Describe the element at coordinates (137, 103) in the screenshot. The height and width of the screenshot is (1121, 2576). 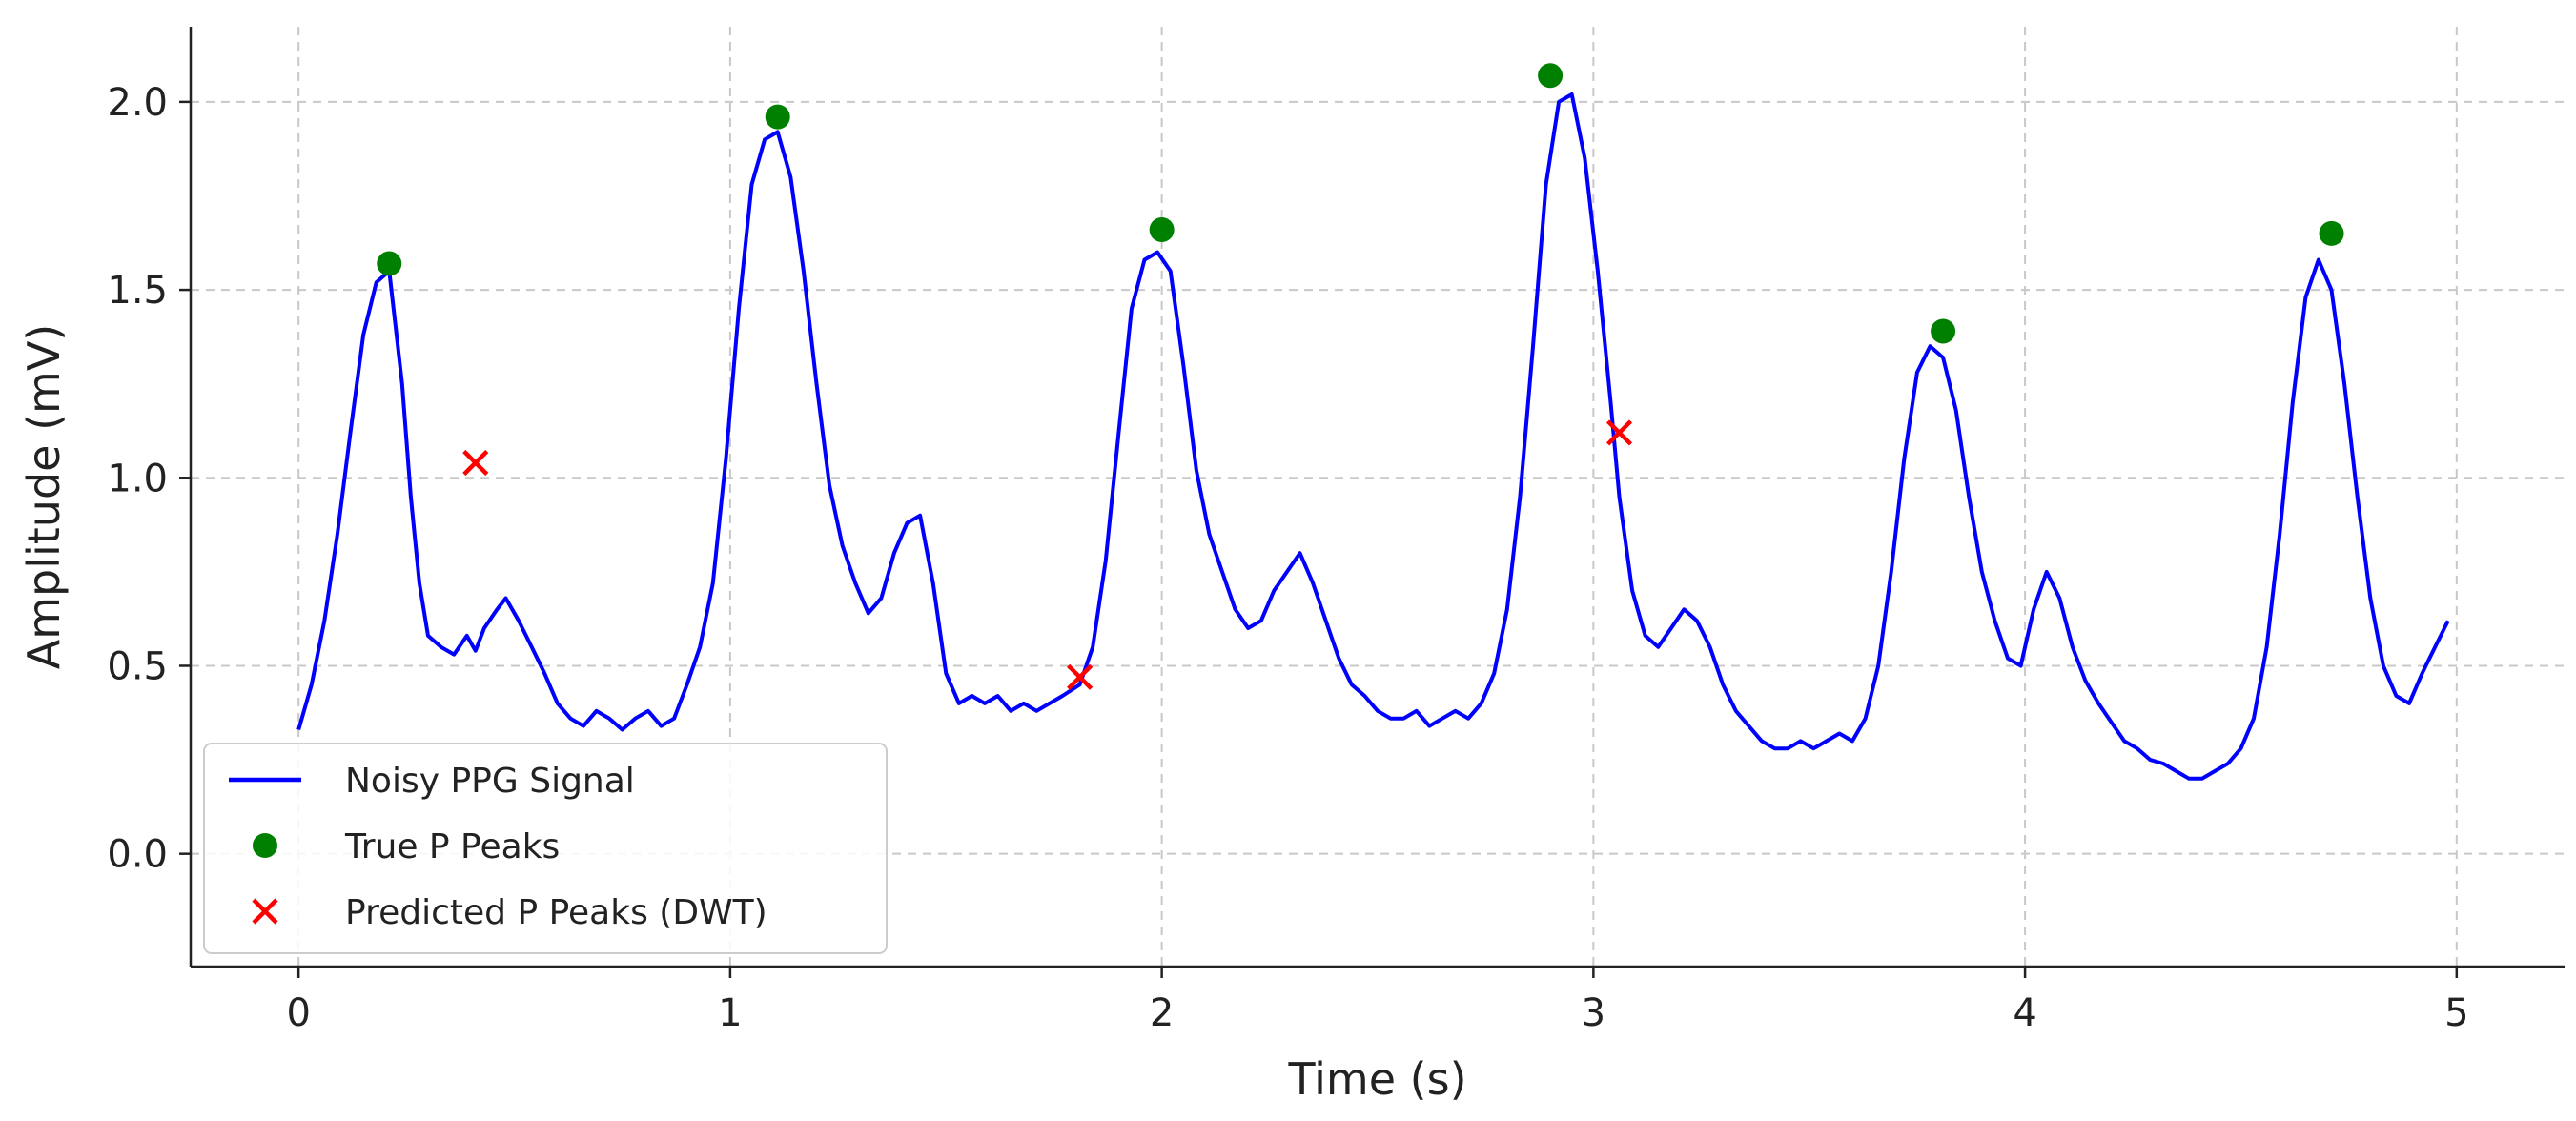
I see `y-tick-label: 2.0` at that location.